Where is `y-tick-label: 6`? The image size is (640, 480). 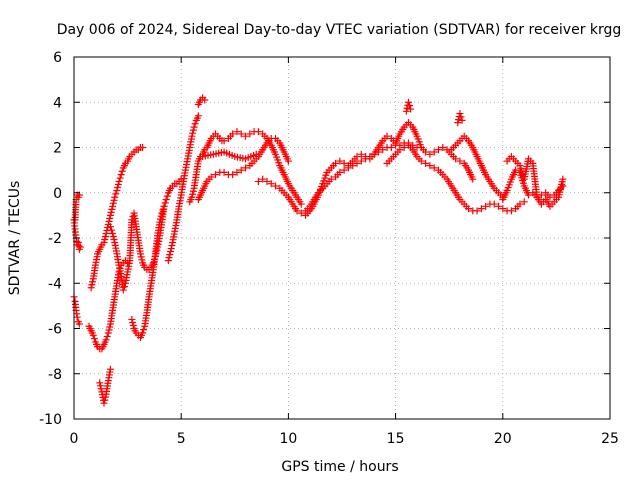
y-tick-label: 6 is located at coordinates (57, 58).